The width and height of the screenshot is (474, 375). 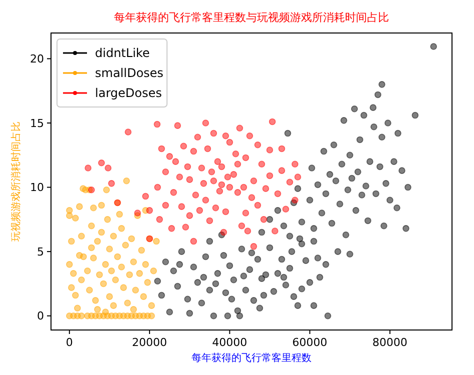 I want to click on y-tick-label: 20, so click(x=37, y=59).